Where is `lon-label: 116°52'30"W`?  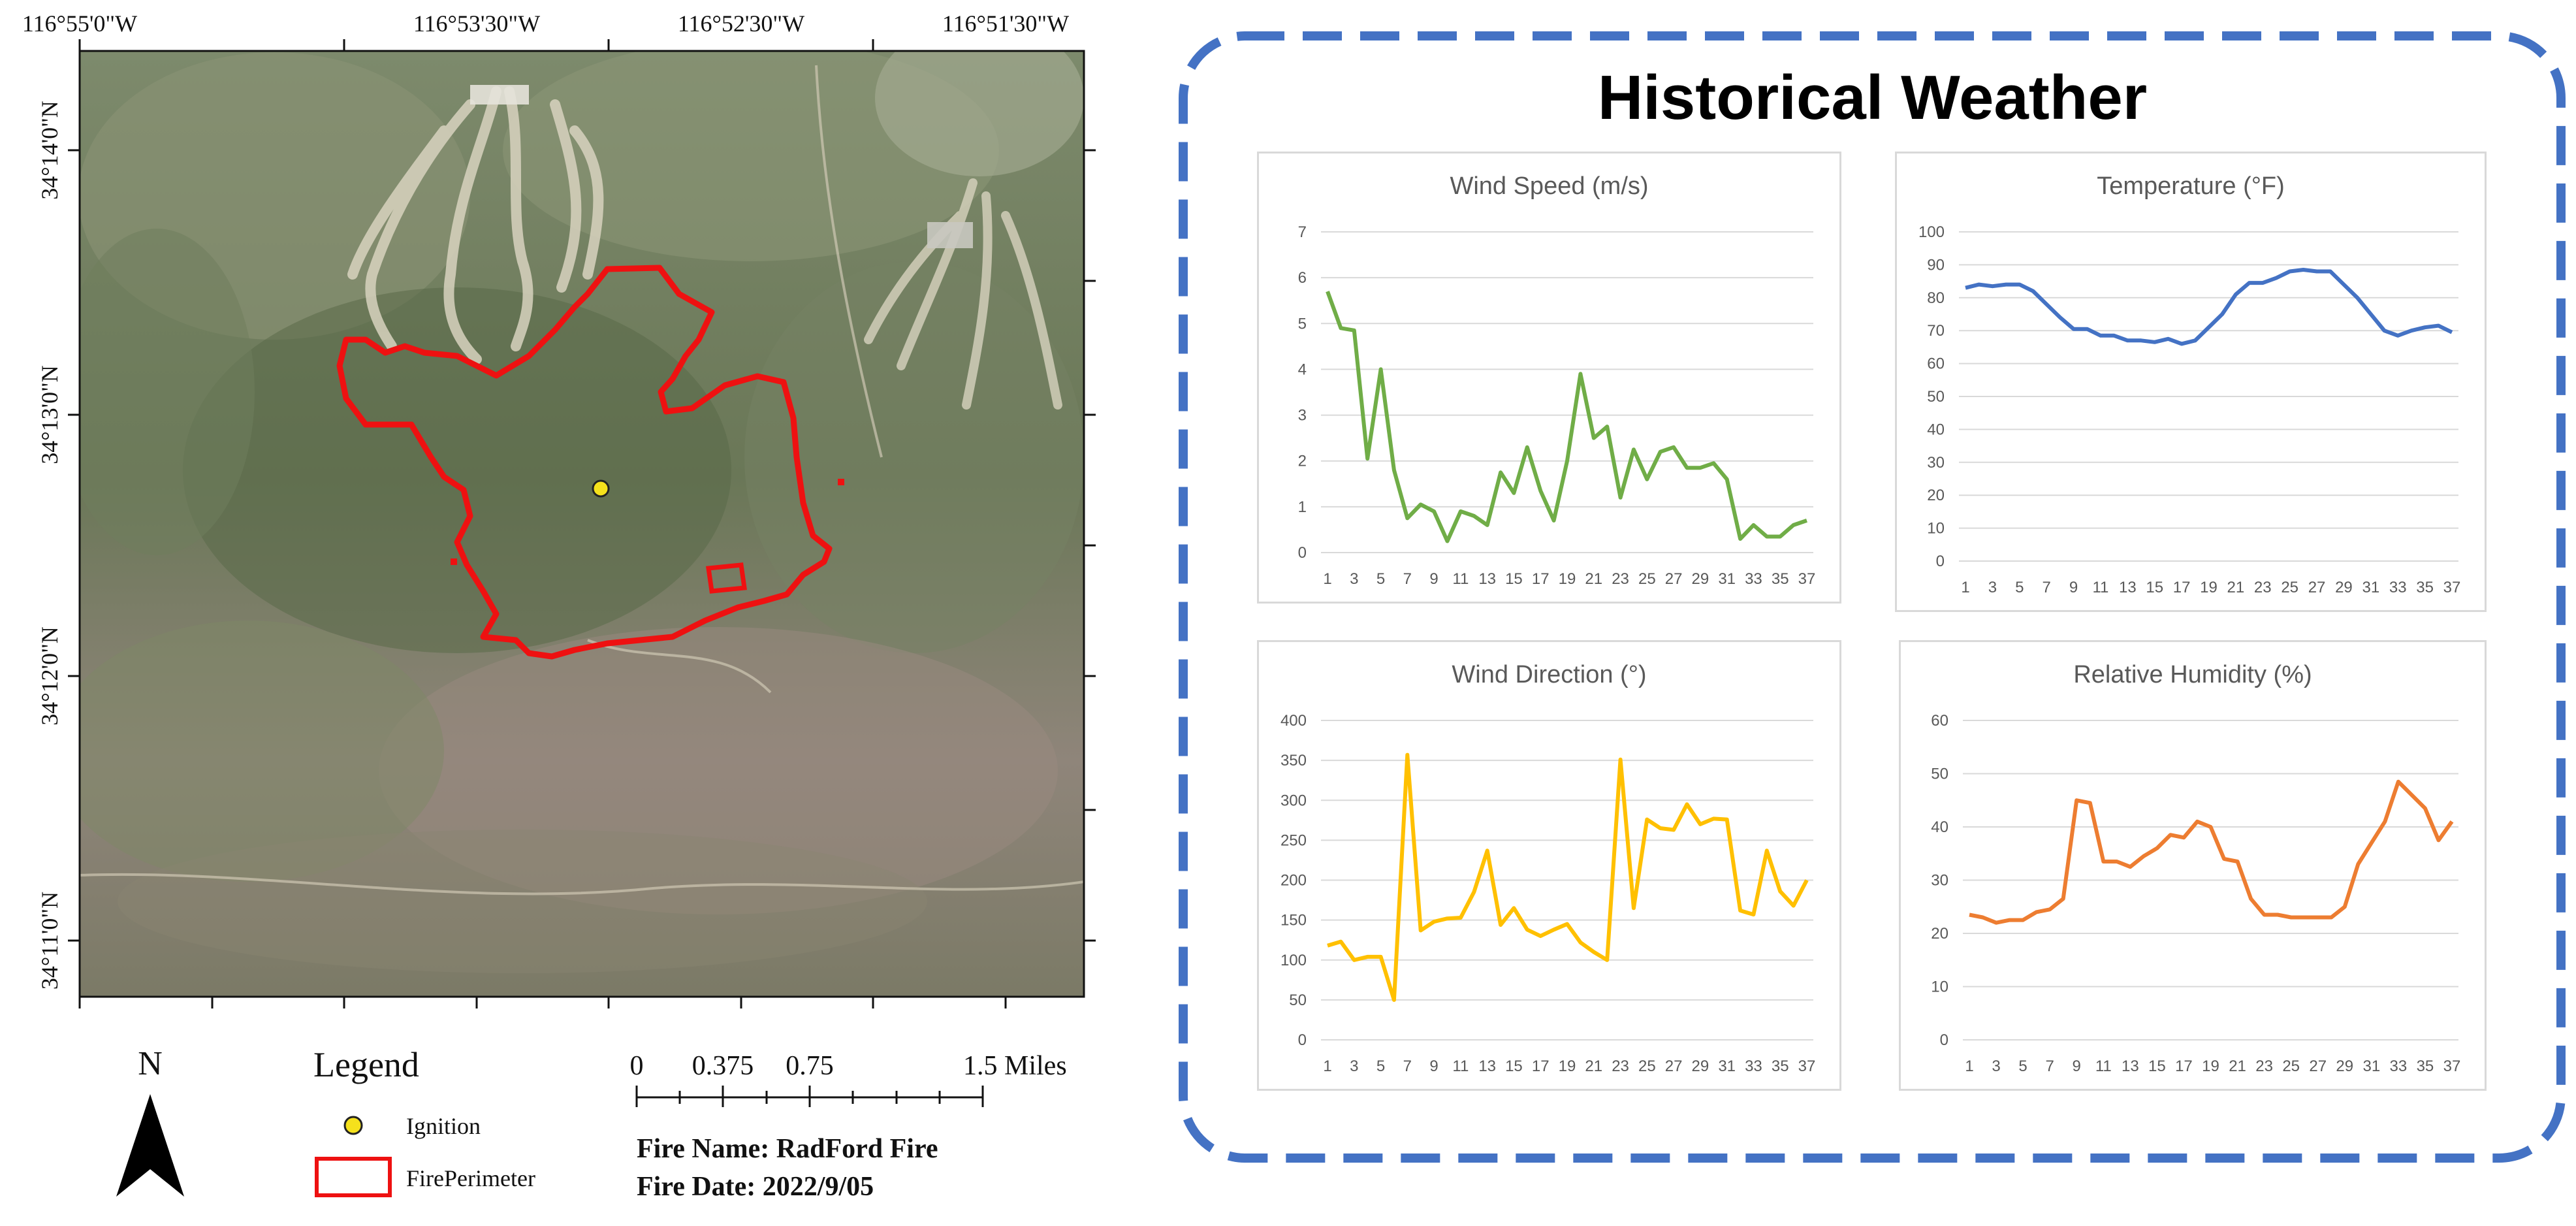 lon-label: 116°52'30"W is located at coordinates (741, 23).